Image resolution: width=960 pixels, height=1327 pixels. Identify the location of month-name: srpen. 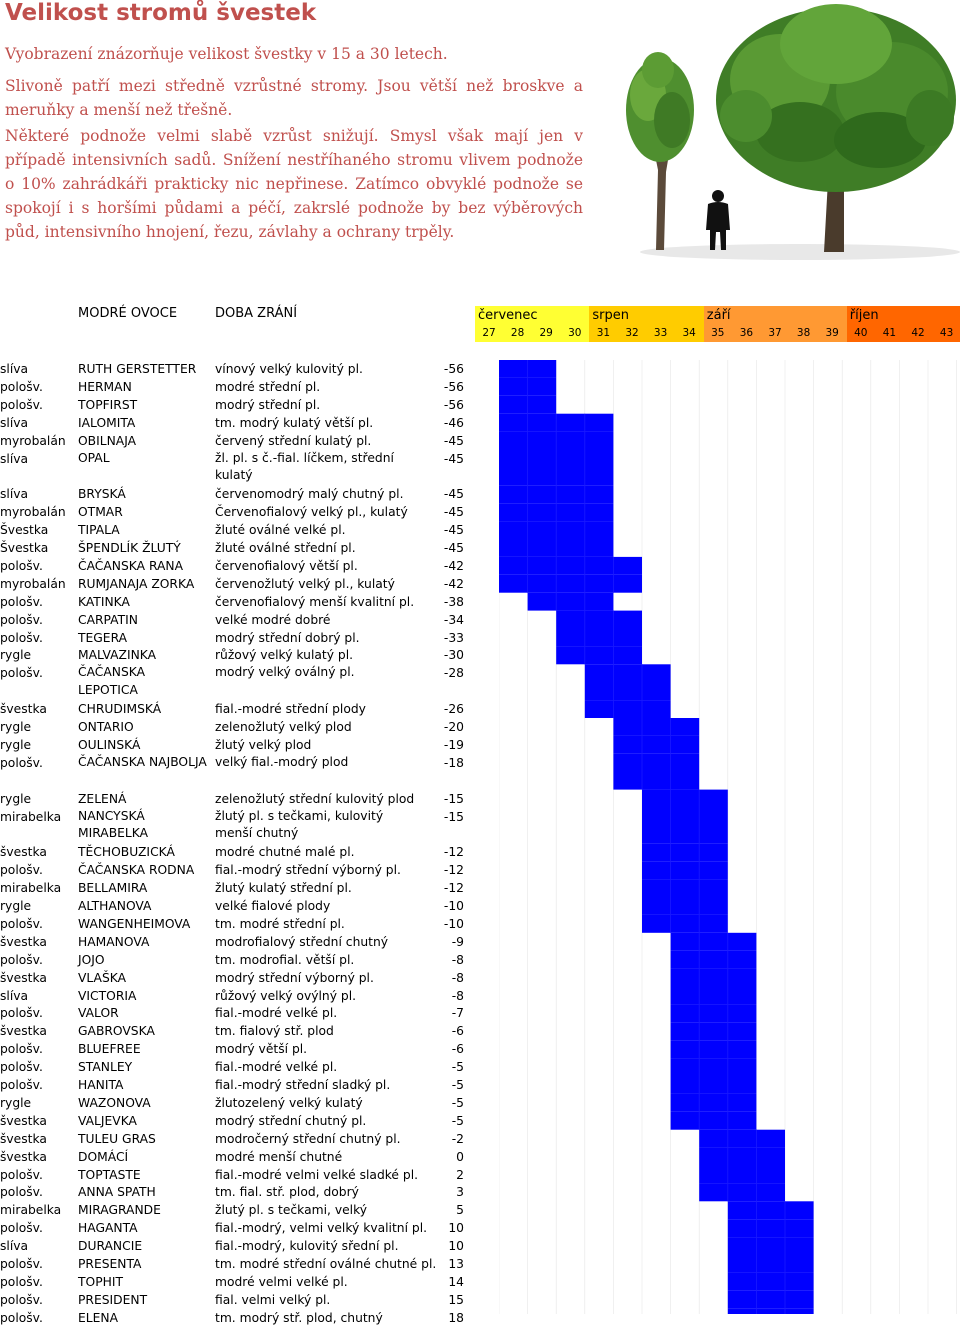
(610, 315).